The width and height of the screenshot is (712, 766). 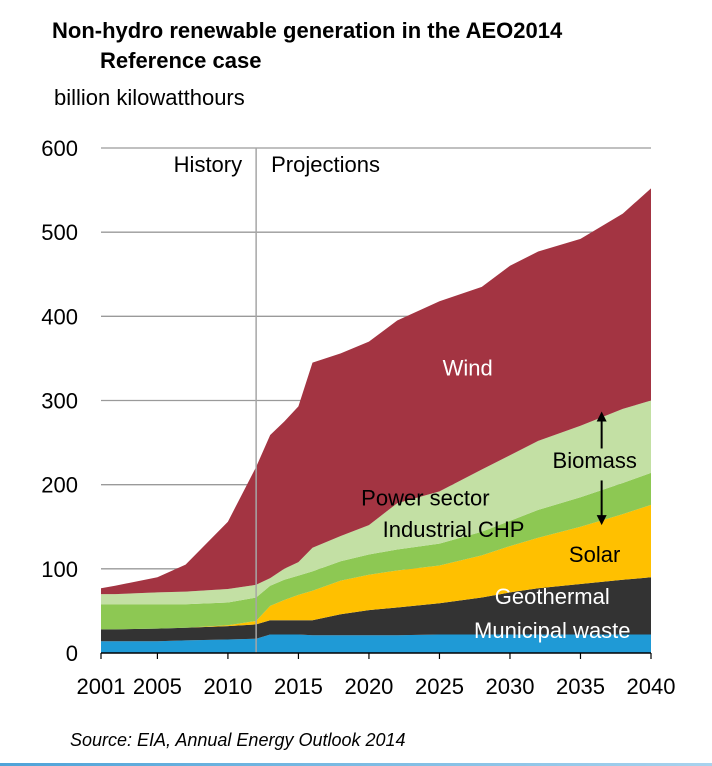 What do you see at coordinates (376, 643) in the screenshot?
I see `area-municipal-waste` at bounding box center [376, 643].